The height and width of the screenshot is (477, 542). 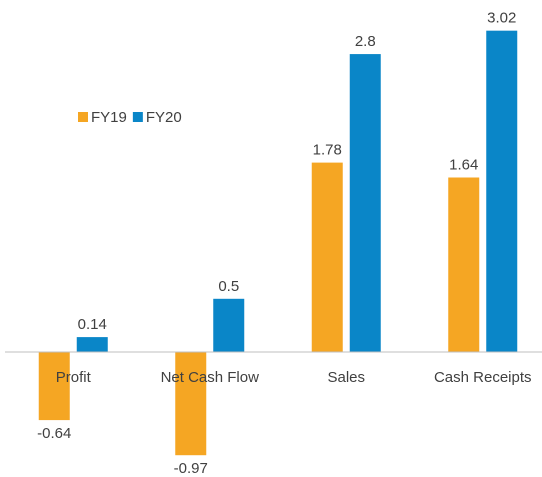 What do you see at coordinates (210, 377) in the screenshot?
I see `x-tick-label: Net Cash Flow` at bounding box center [210, 377].